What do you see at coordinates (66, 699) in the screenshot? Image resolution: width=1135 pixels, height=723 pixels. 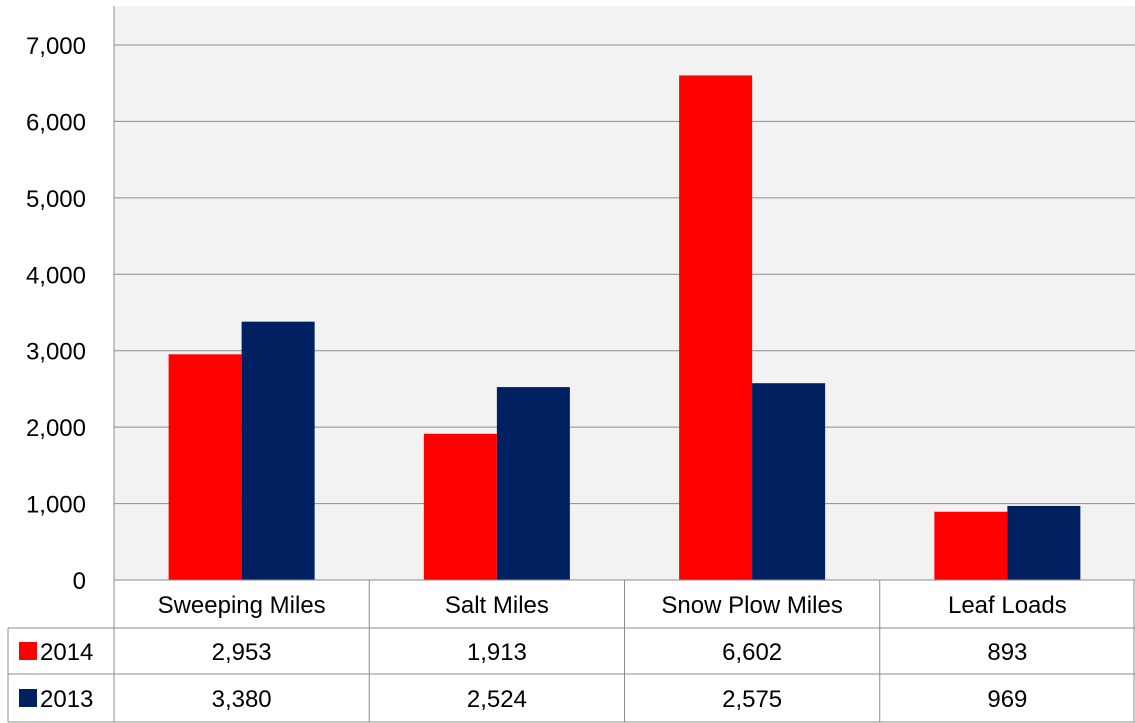 I see `legend-label: 2013` at bounding box center [66, 699].